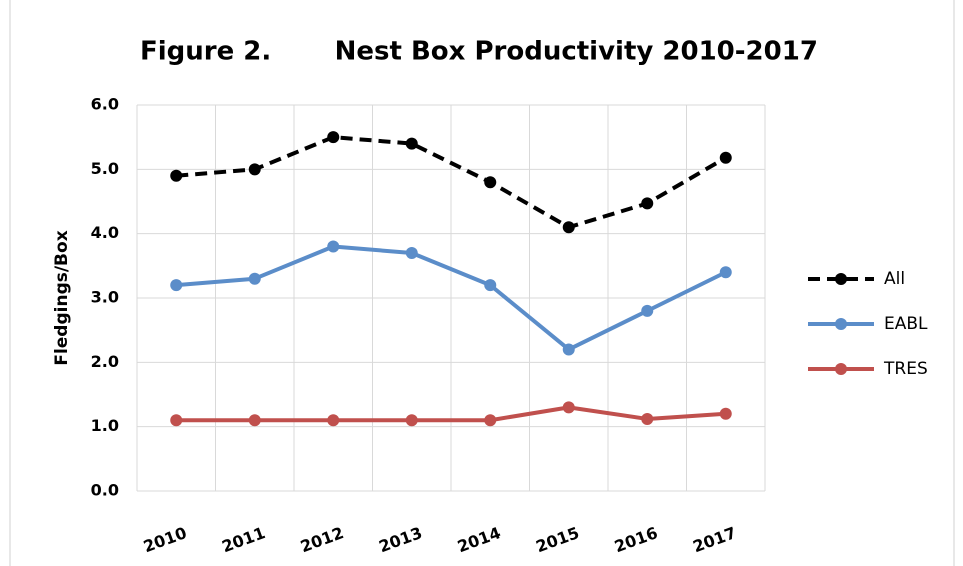  What do you see at coordinates (105, 168) in the screenshot?
I see `y-tick-label: 5.0` at bounding box center [105, 168].